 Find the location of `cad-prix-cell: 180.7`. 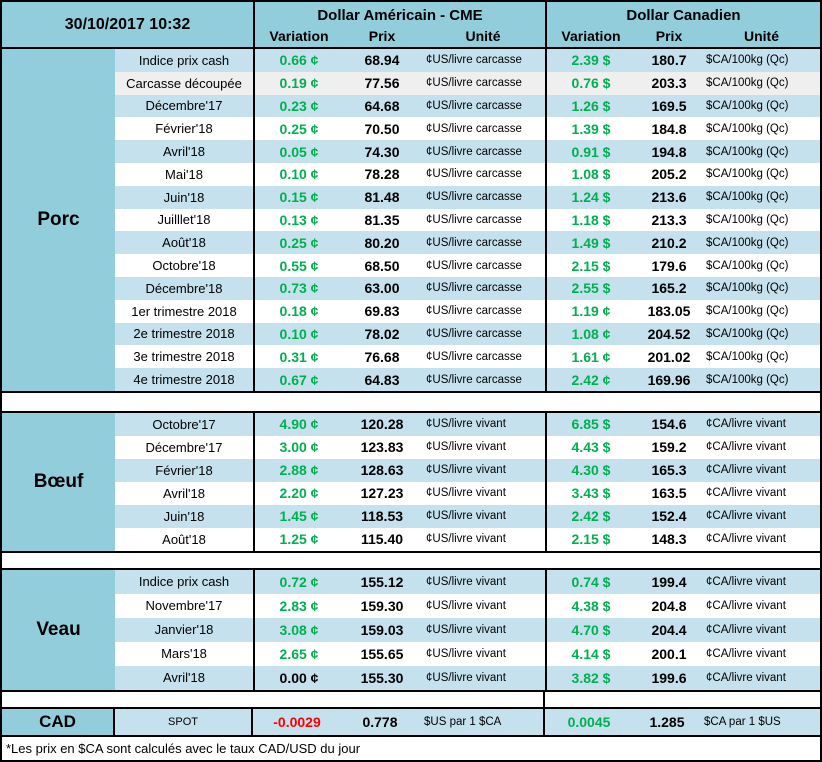

cad-prix-cell: 180.7 is located at coordinates (669, 60).